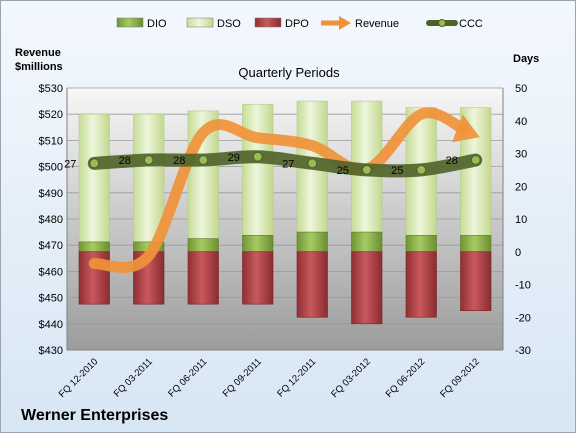 The width and height of the screenshot is (576, 433). I want to click on right-axis-title: Days, so click(526, 59).